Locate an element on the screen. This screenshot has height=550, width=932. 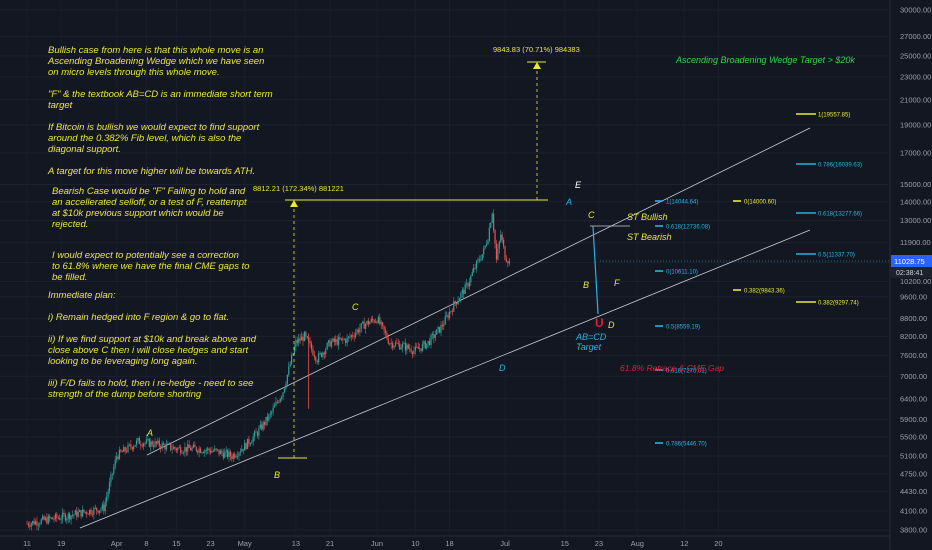
y-tick-label: 4100.00 is located at coordinates (913, 510).